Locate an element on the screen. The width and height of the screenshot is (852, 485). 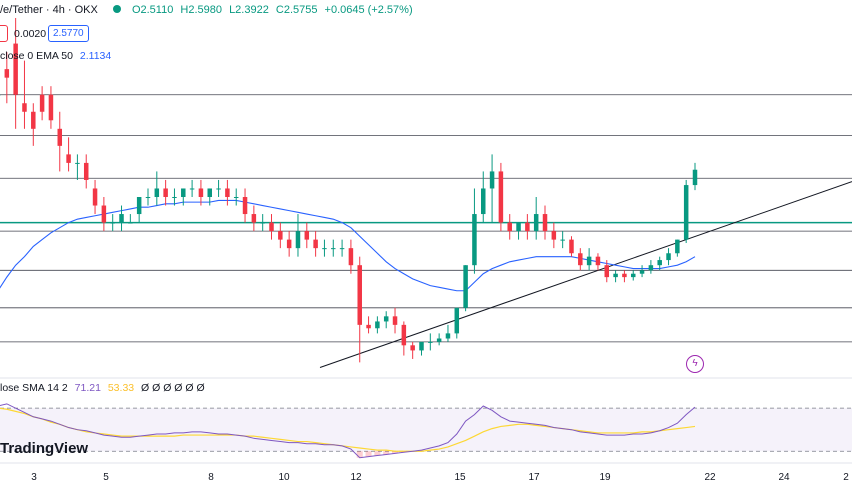
spread-value: 0.0020 is located at coordinates (30, 34).